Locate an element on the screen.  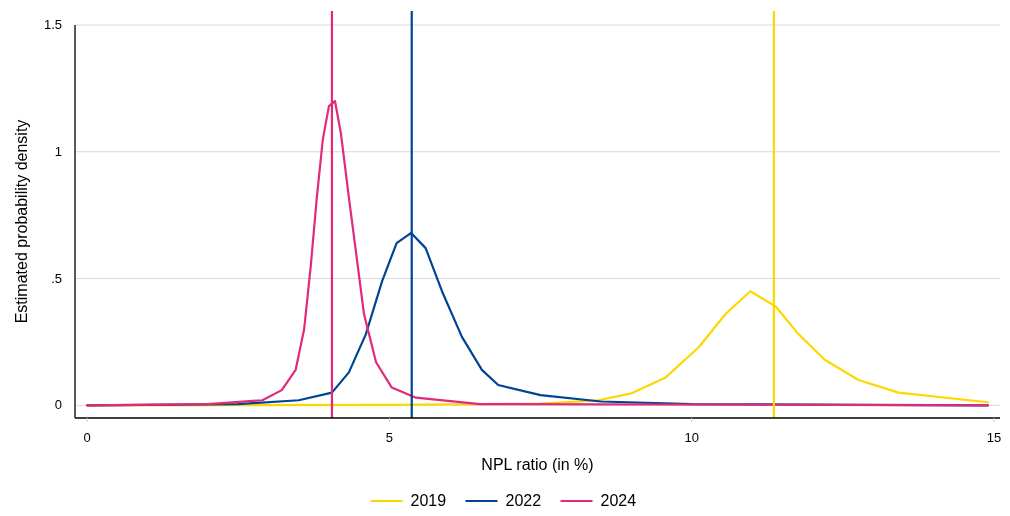
x-tick-label: 0 is located at coordinates (87, 437).